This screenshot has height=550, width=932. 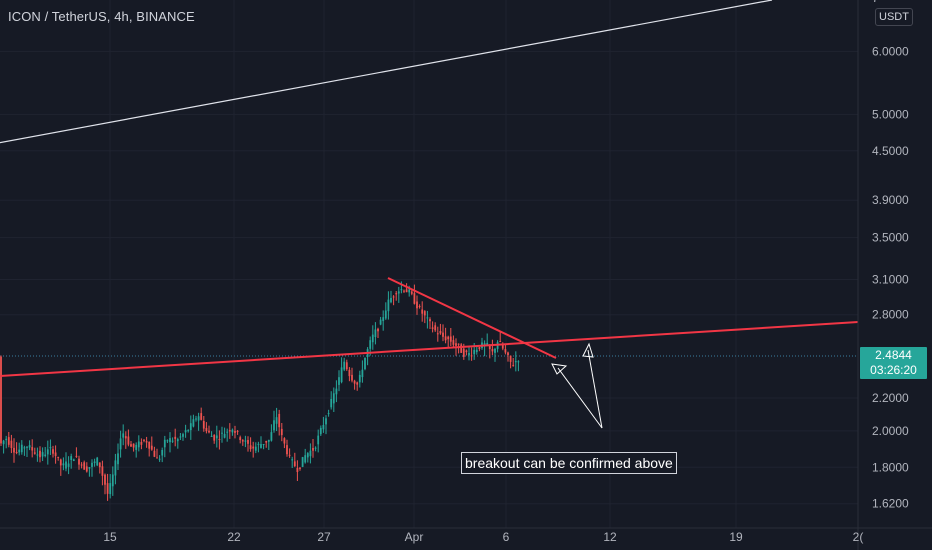 I want to click on time-tick-label: 6, so click(x=506, y=537).